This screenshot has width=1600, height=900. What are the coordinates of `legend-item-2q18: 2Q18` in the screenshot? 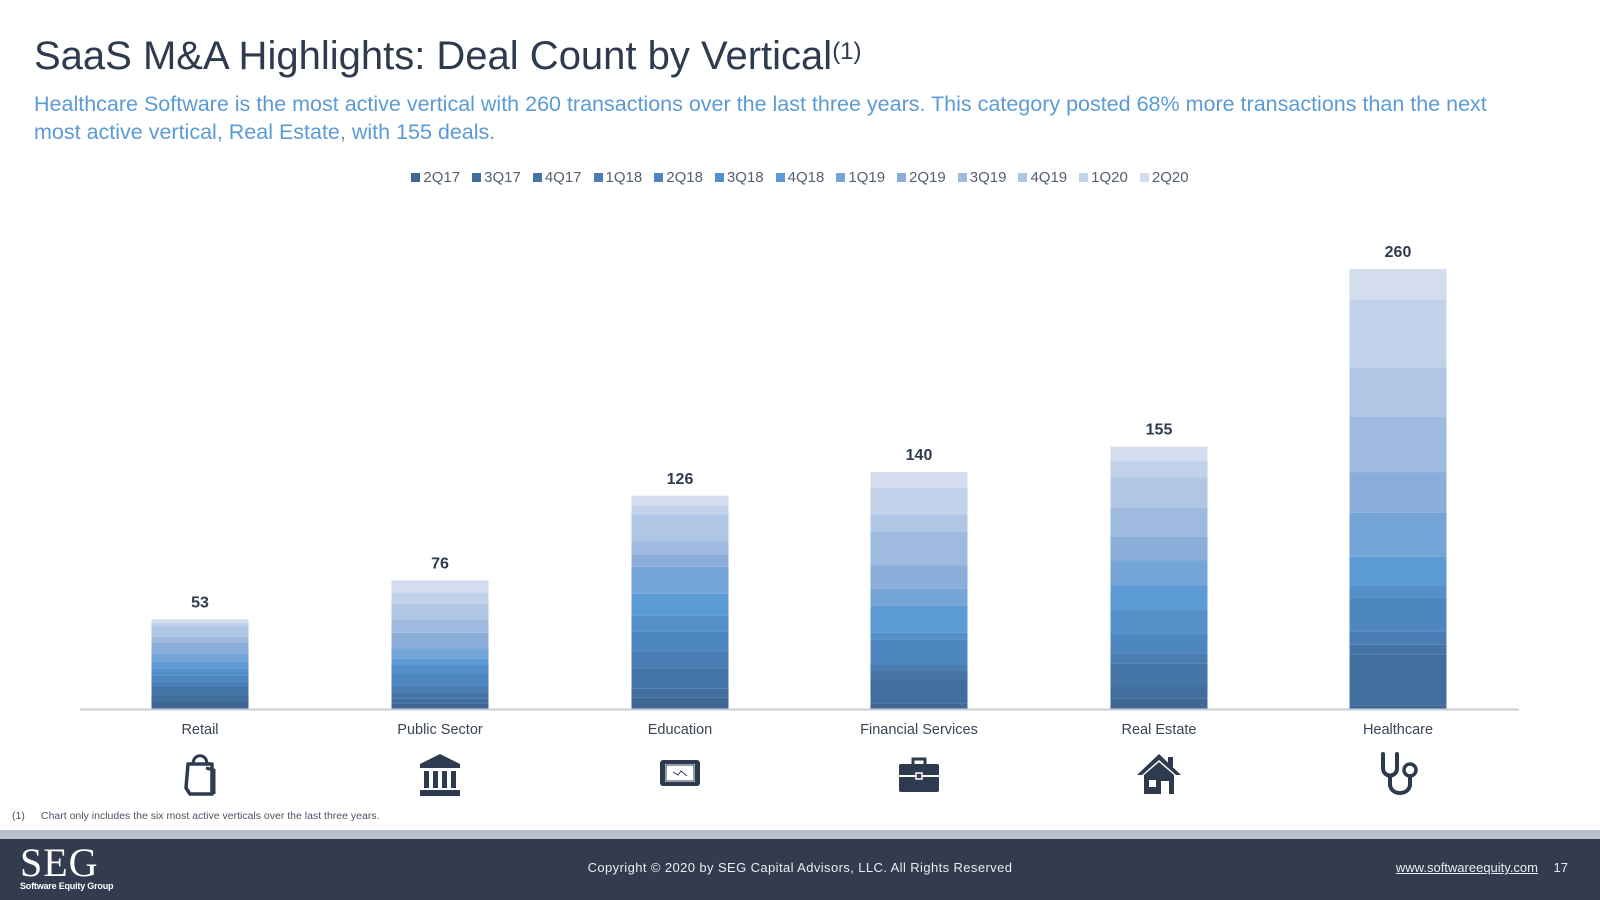 It's located at (678, 177).